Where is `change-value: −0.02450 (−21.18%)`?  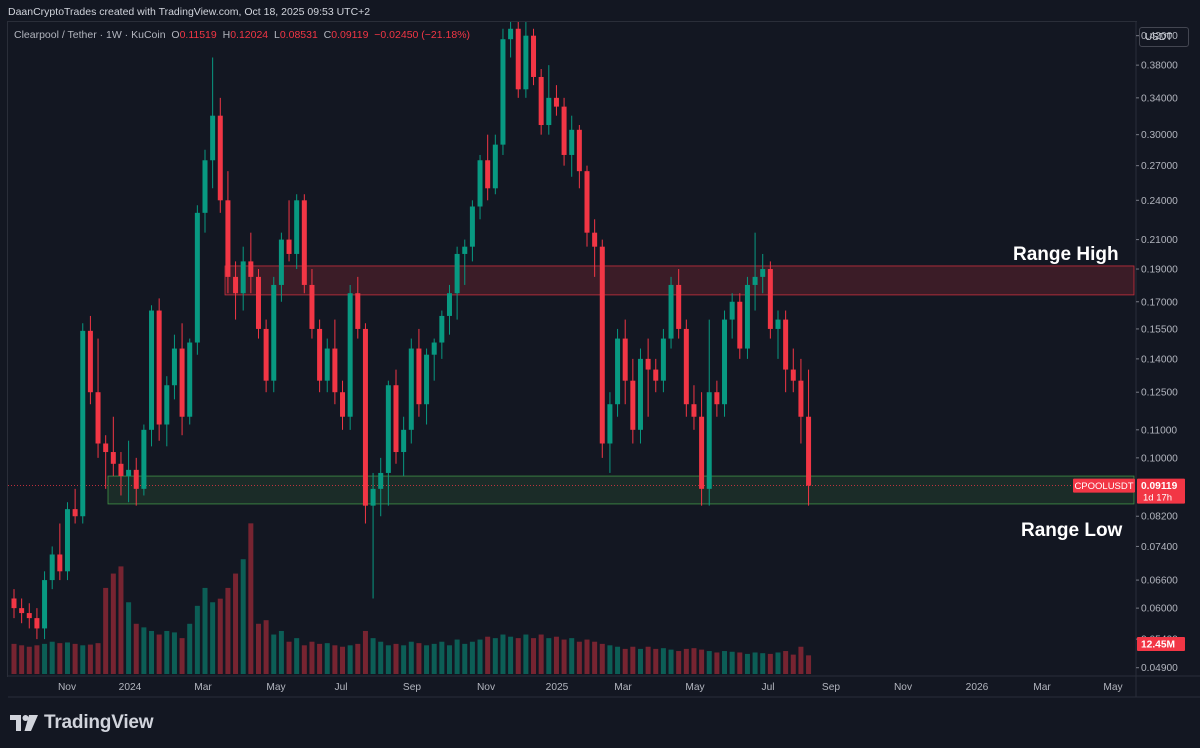
change-value: −0.02450 (−21.18%) is located at coordinates (422, 35).